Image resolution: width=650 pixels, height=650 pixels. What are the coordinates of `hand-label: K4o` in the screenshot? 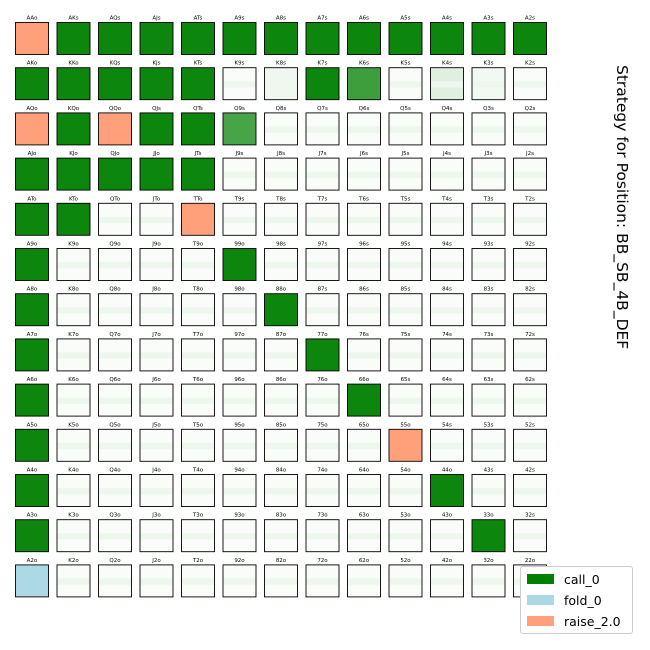 It's located at (73, 471).